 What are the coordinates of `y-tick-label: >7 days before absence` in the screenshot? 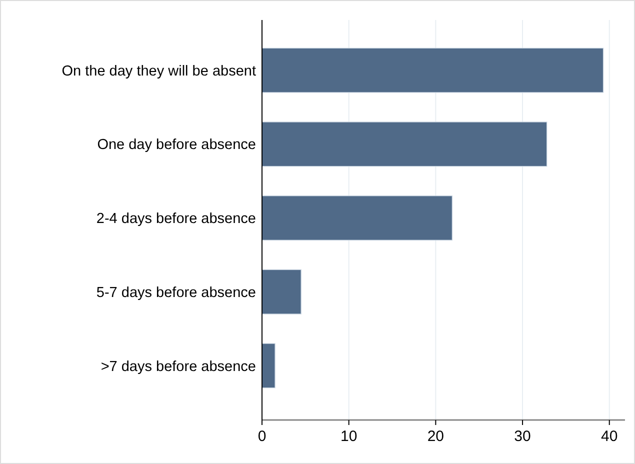 It's located at (178, 366).